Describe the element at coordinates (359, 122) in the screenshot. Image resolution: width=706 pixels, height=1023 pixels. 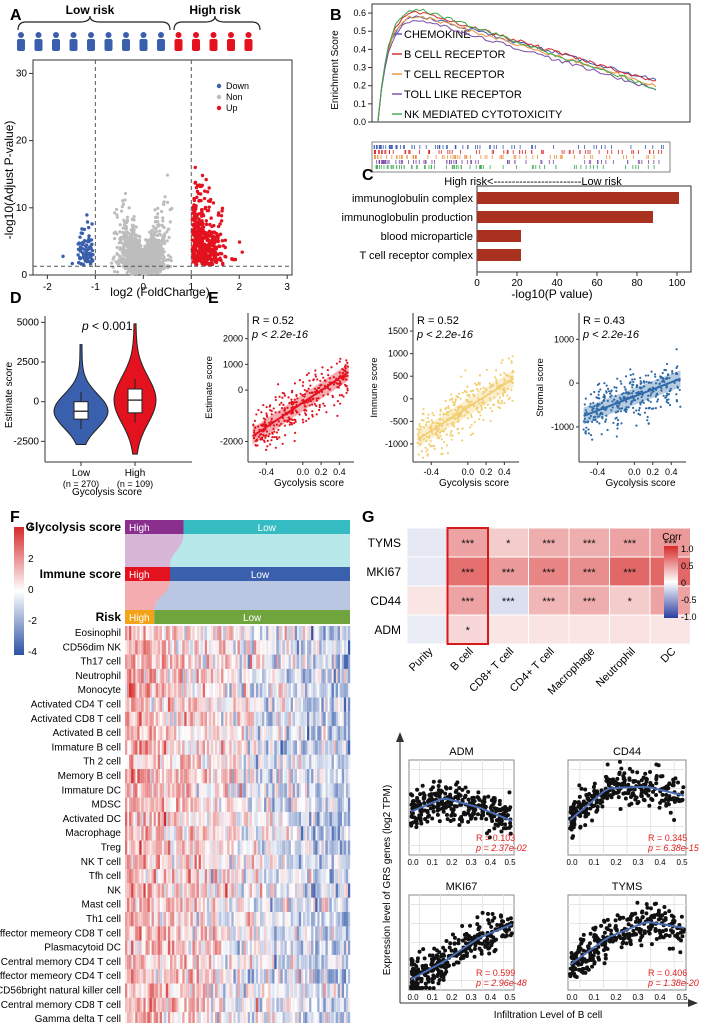
I see `gsea-ytick-label: 0.0` at that location.